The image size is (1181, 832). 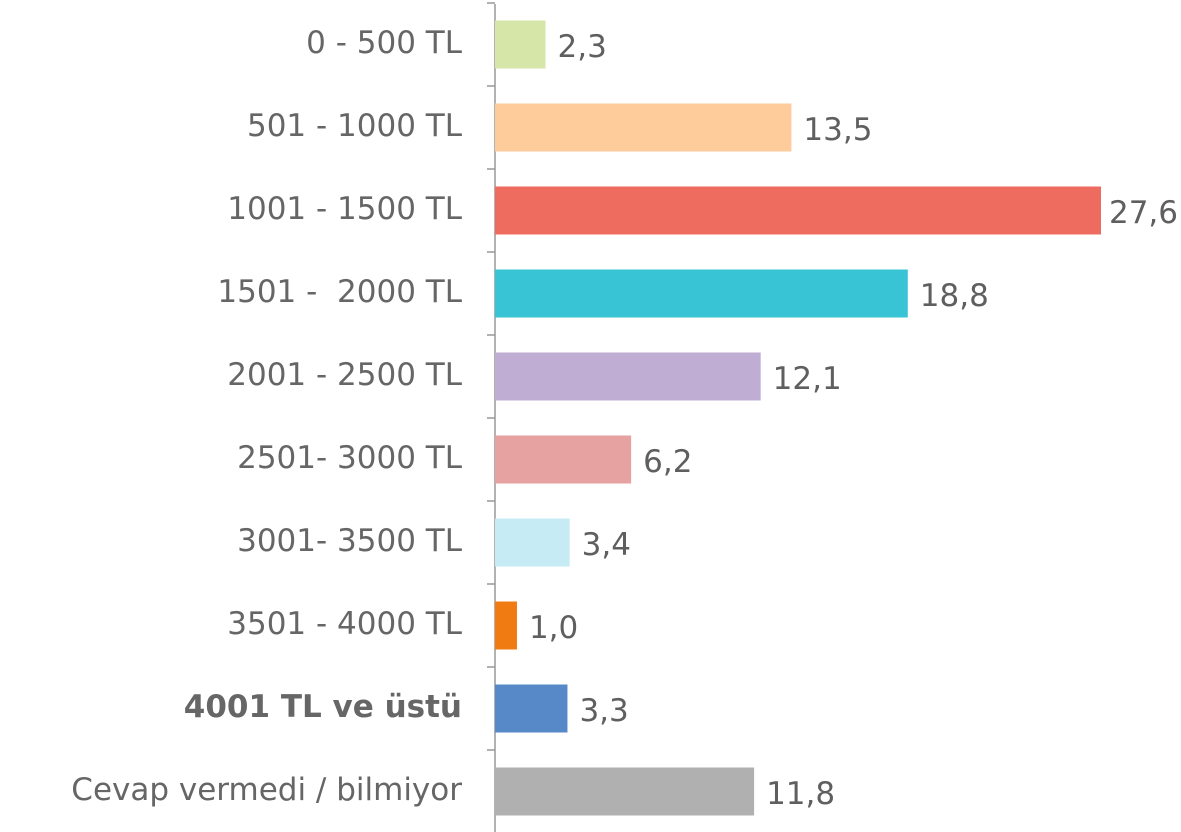 I want to click on category-label: 3501 - 4000 TL, so click(x=344, y=624).